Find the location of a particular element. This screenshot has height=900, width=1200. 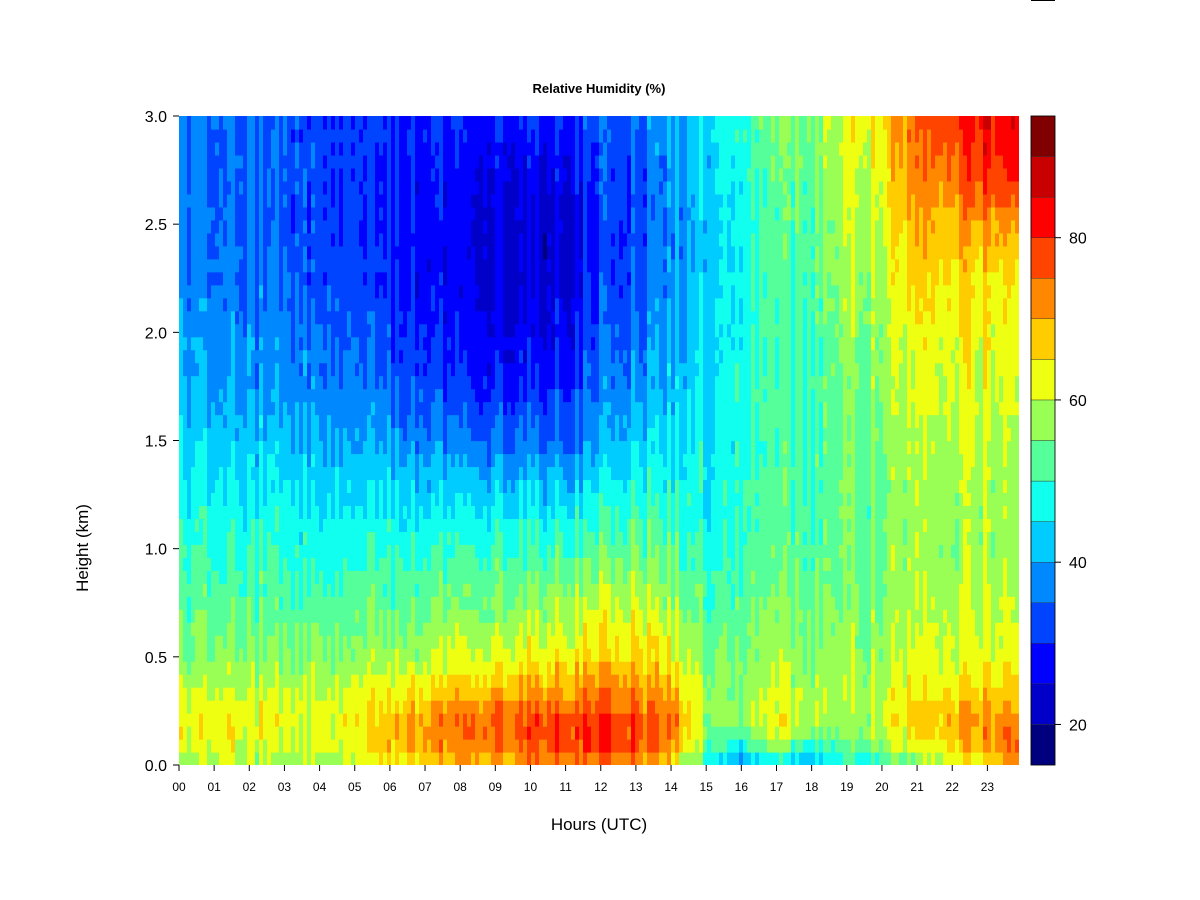

chart-title: Relative Humidity (%) is located at coordinates (599, 88).